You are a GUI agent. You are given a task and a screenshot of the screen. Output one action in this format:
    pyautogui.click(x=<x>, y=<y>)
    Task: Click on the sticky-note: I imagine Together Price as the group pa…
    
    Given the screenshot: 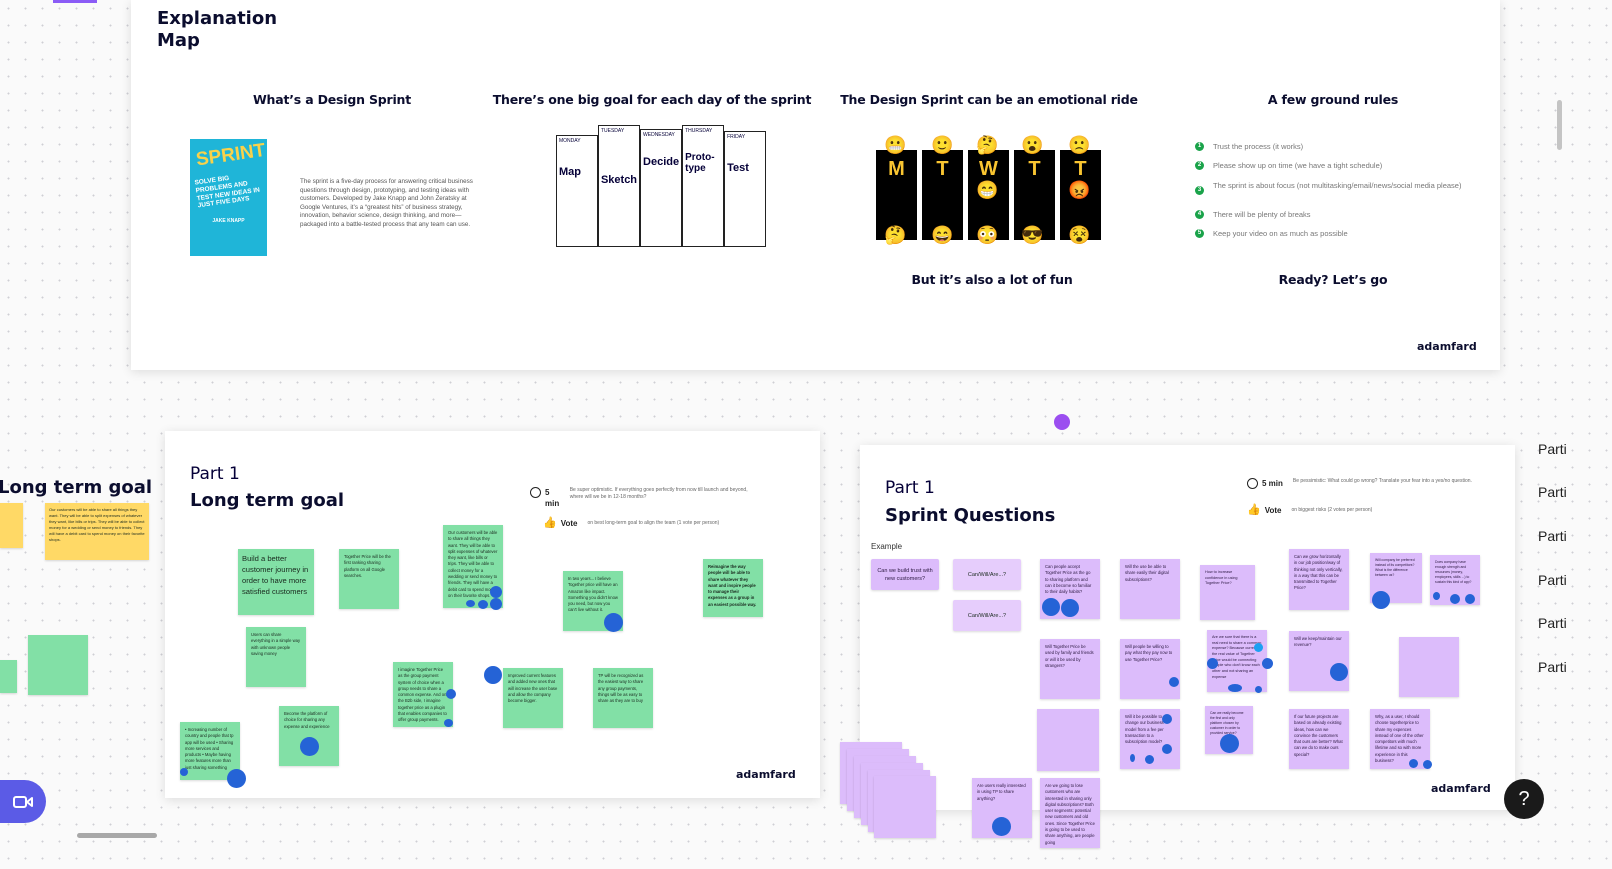 What is the action you would take?
    pyautogui.click(x=423, y=694)
    